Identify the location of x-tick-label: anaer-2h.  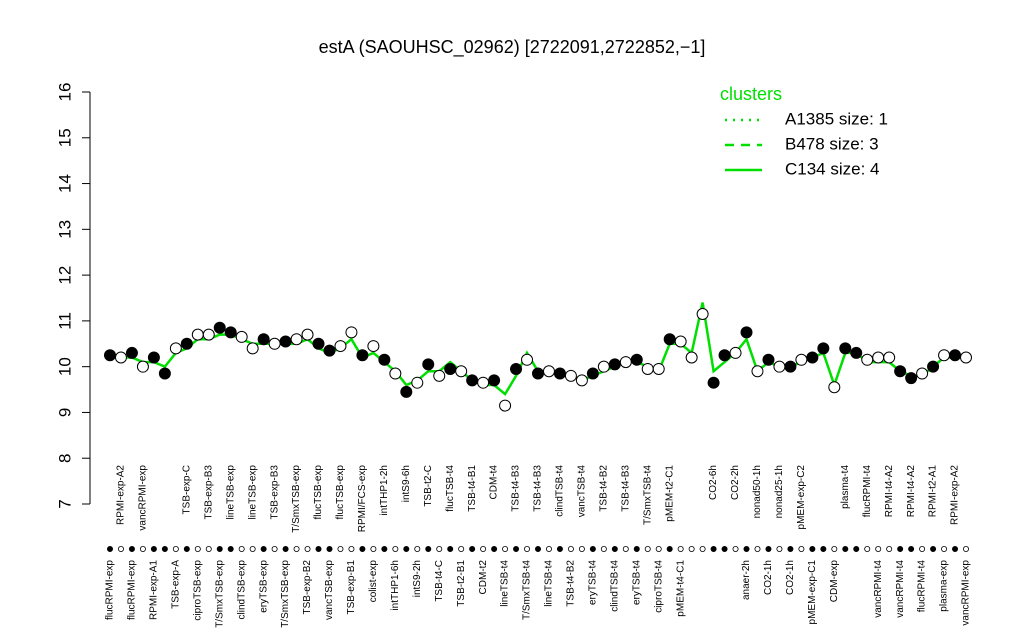
(746, 580).